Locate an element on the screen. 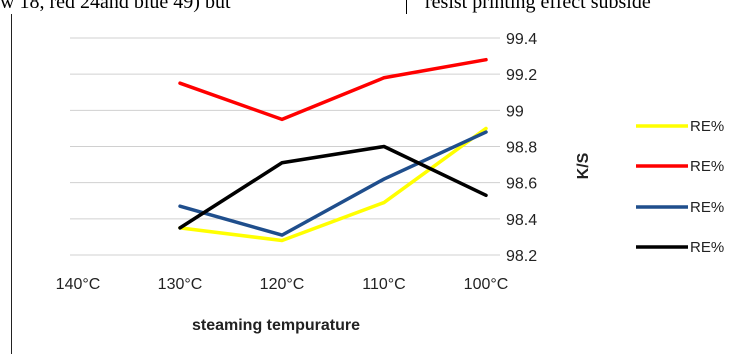 Image resolution: width=756 pixels, height=354 pixels. y-tick-labels: 98.2 98.4 98.6 98.8 99 99.2 99.4 is located at coordinates (521, 148).